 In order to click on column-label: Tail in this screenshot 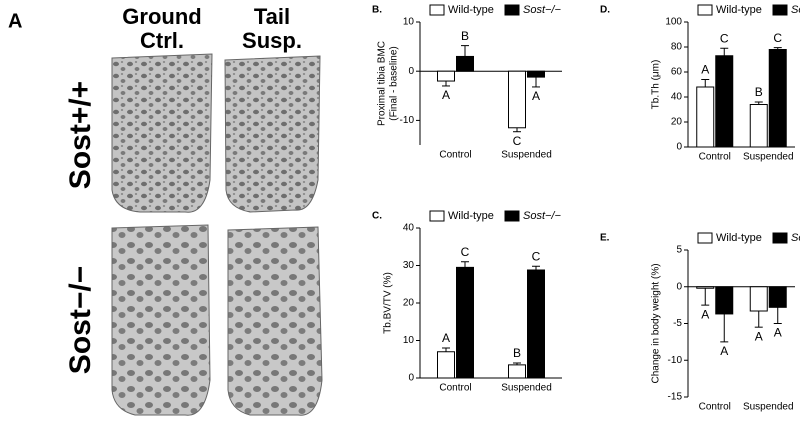, I will do `click(272, 16)`.